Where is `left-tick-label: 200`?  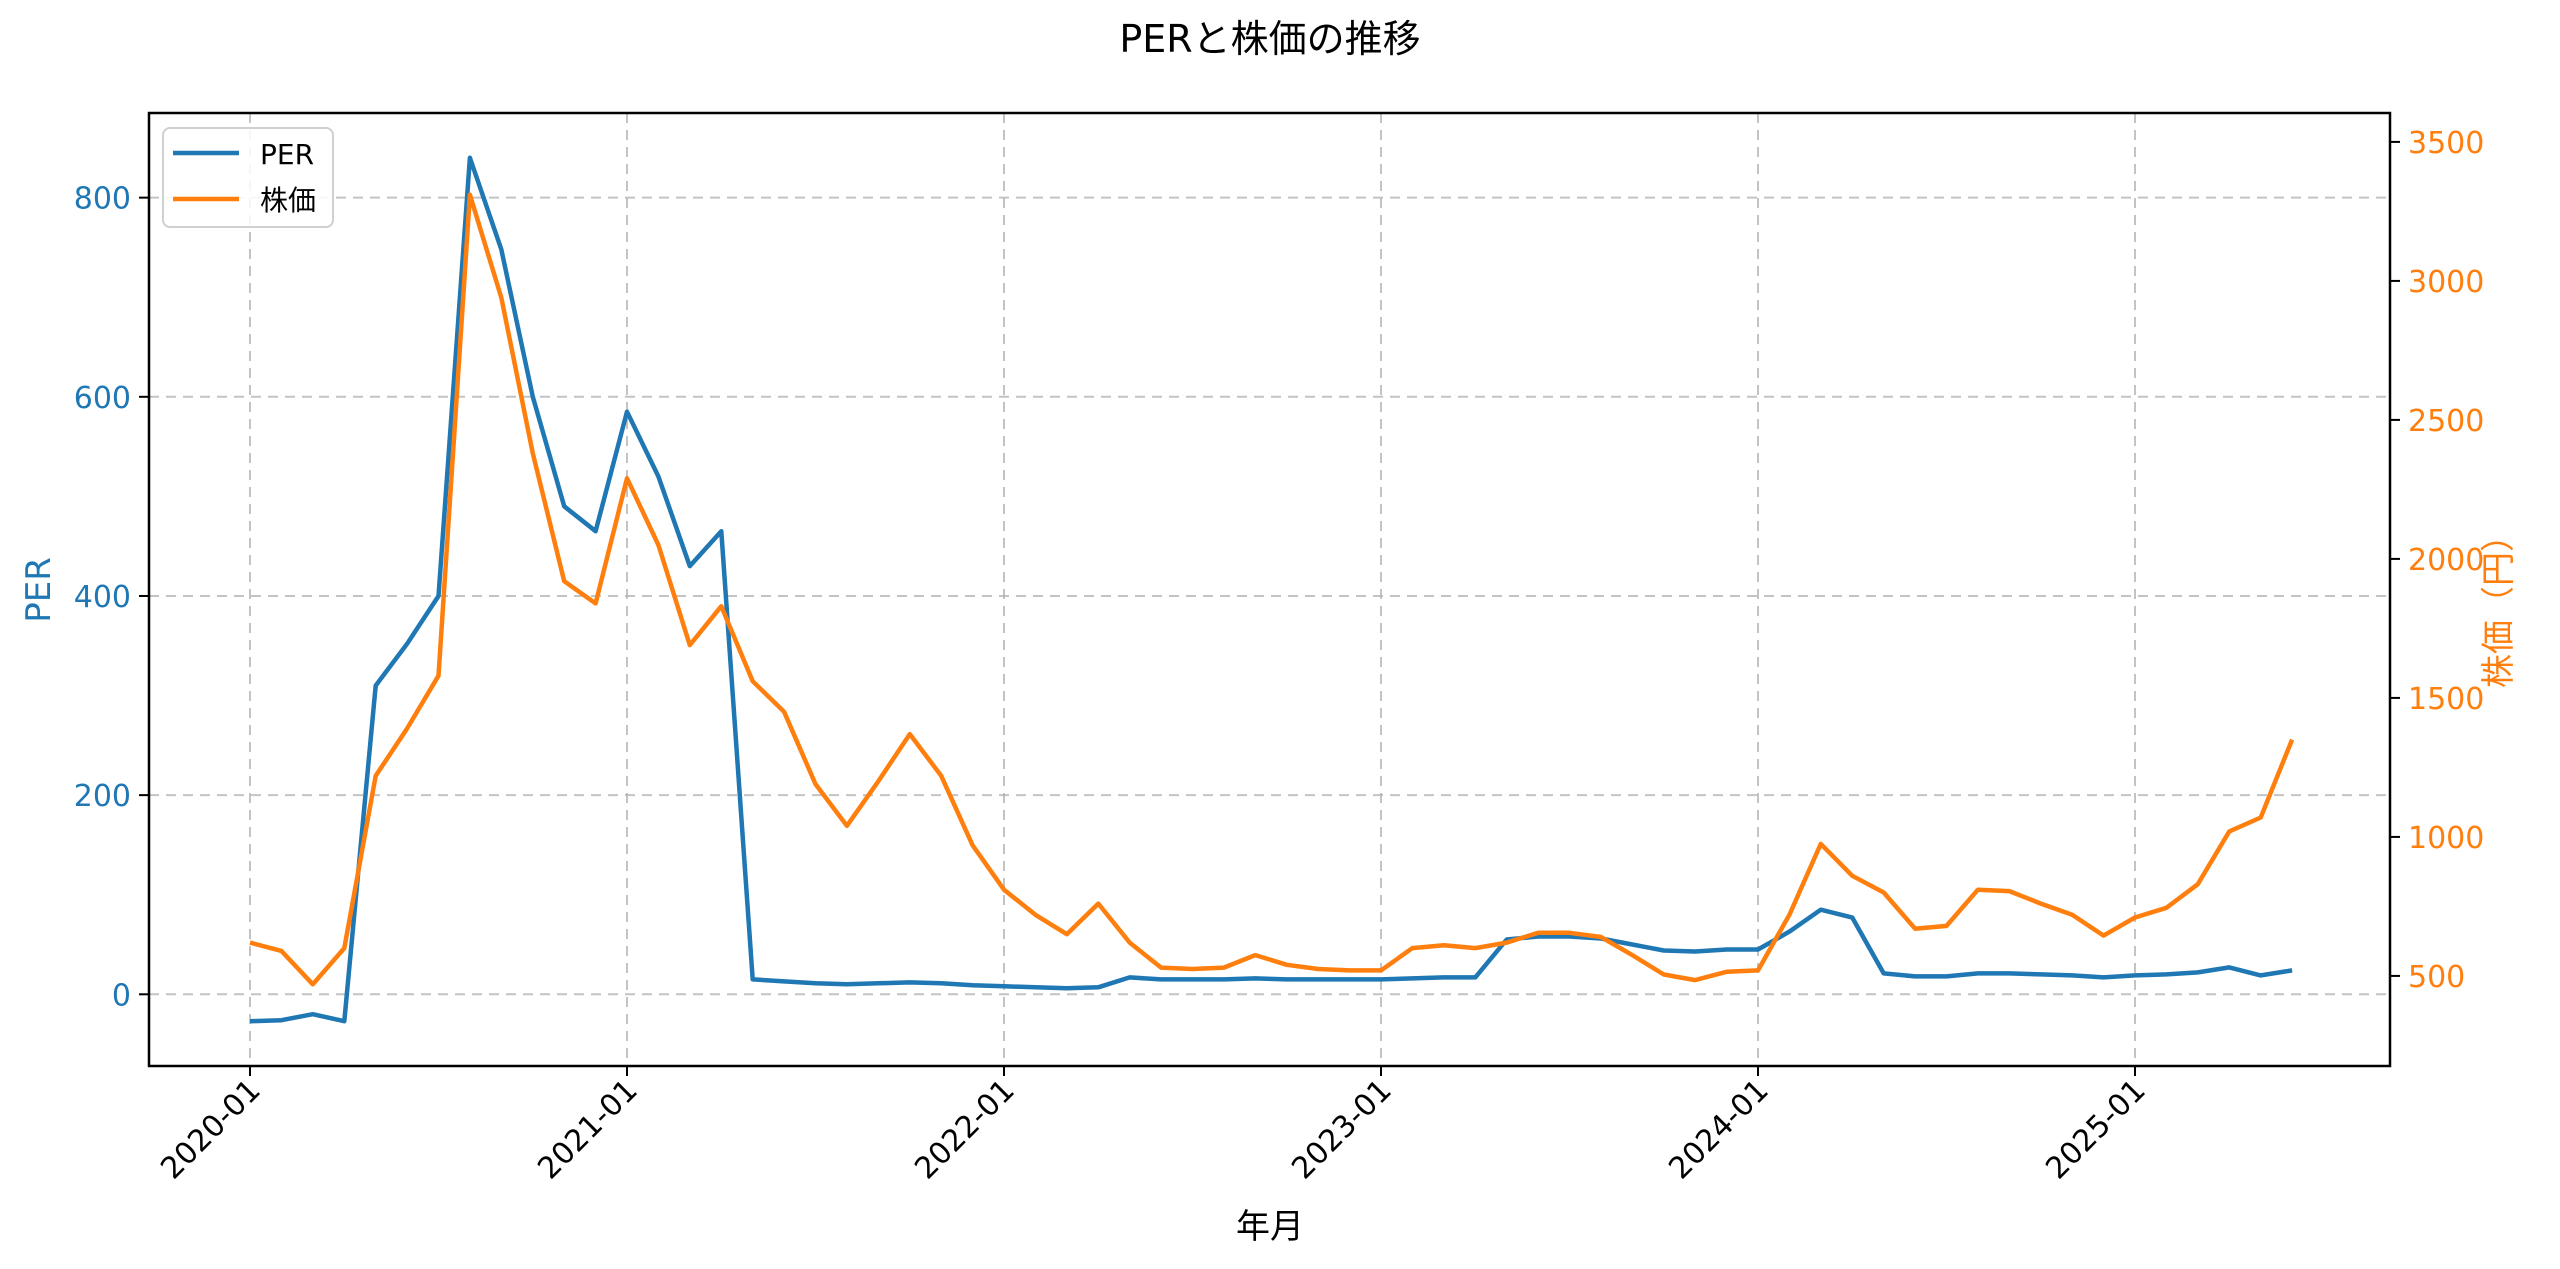 left-tick-label: 200 is located at coordinates (102, 796).